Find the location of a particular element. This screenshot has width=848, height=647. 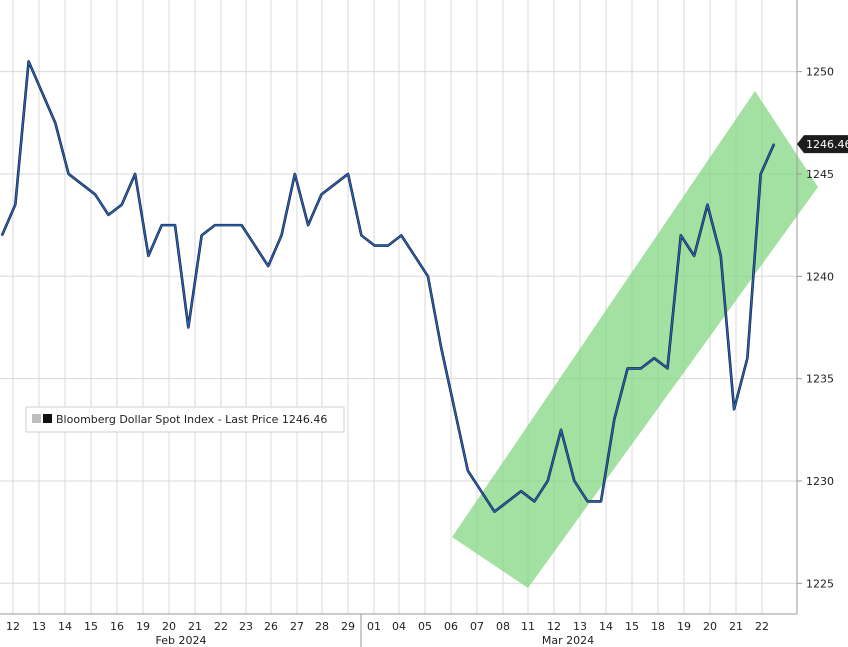

y-tick-label: 1230 is located at coordinates (820, 481).